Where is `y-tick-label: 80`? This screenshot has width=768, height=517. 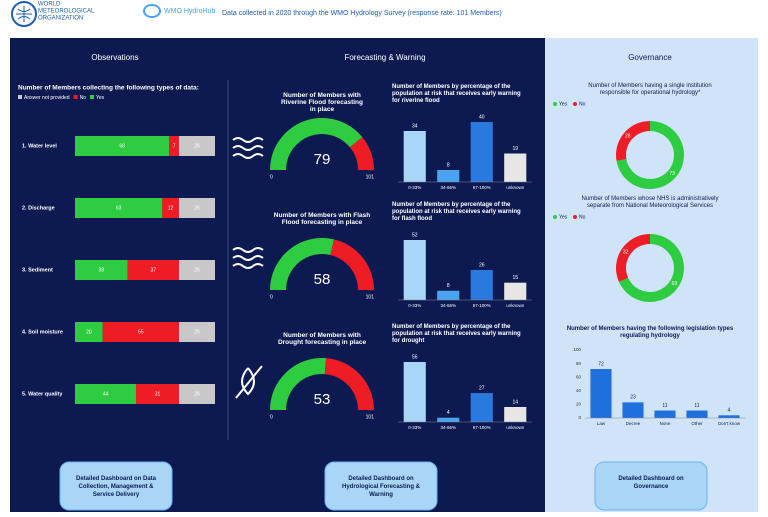 y-tick-label: 80 is located at coordinates (579, 363).